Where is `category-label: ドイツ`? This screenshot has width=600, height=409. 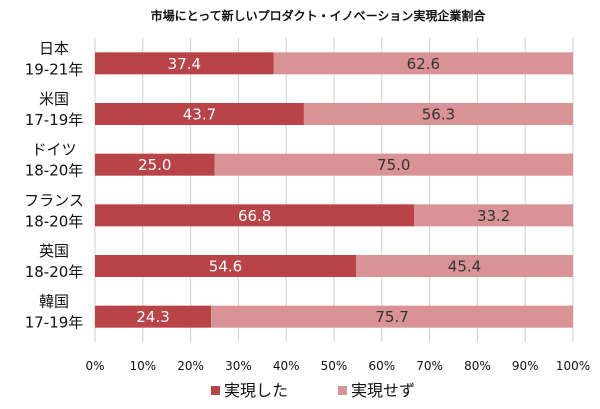 category-label: ドイツ is located at coordinates (53, 150).